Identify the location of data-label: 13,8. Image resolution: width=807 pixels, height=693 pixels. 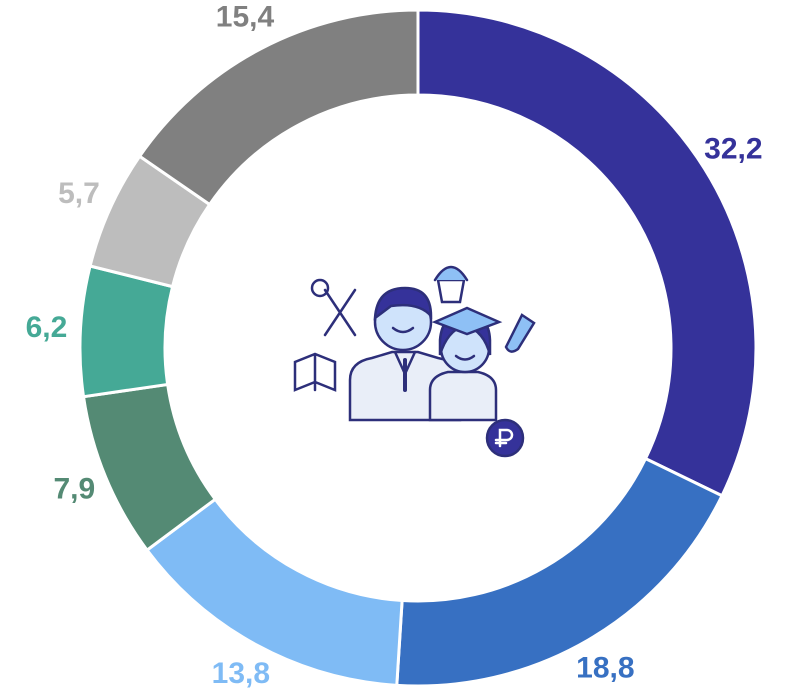
(241, 673).